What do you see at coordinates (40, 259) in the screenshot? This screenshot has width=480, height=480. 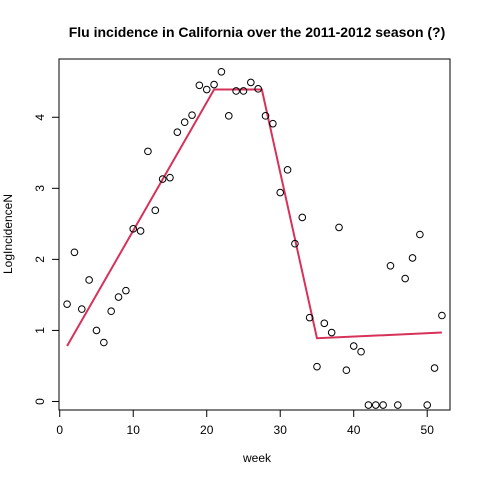 I see `y-tick-label: 2` at bounding box center [40, 259].